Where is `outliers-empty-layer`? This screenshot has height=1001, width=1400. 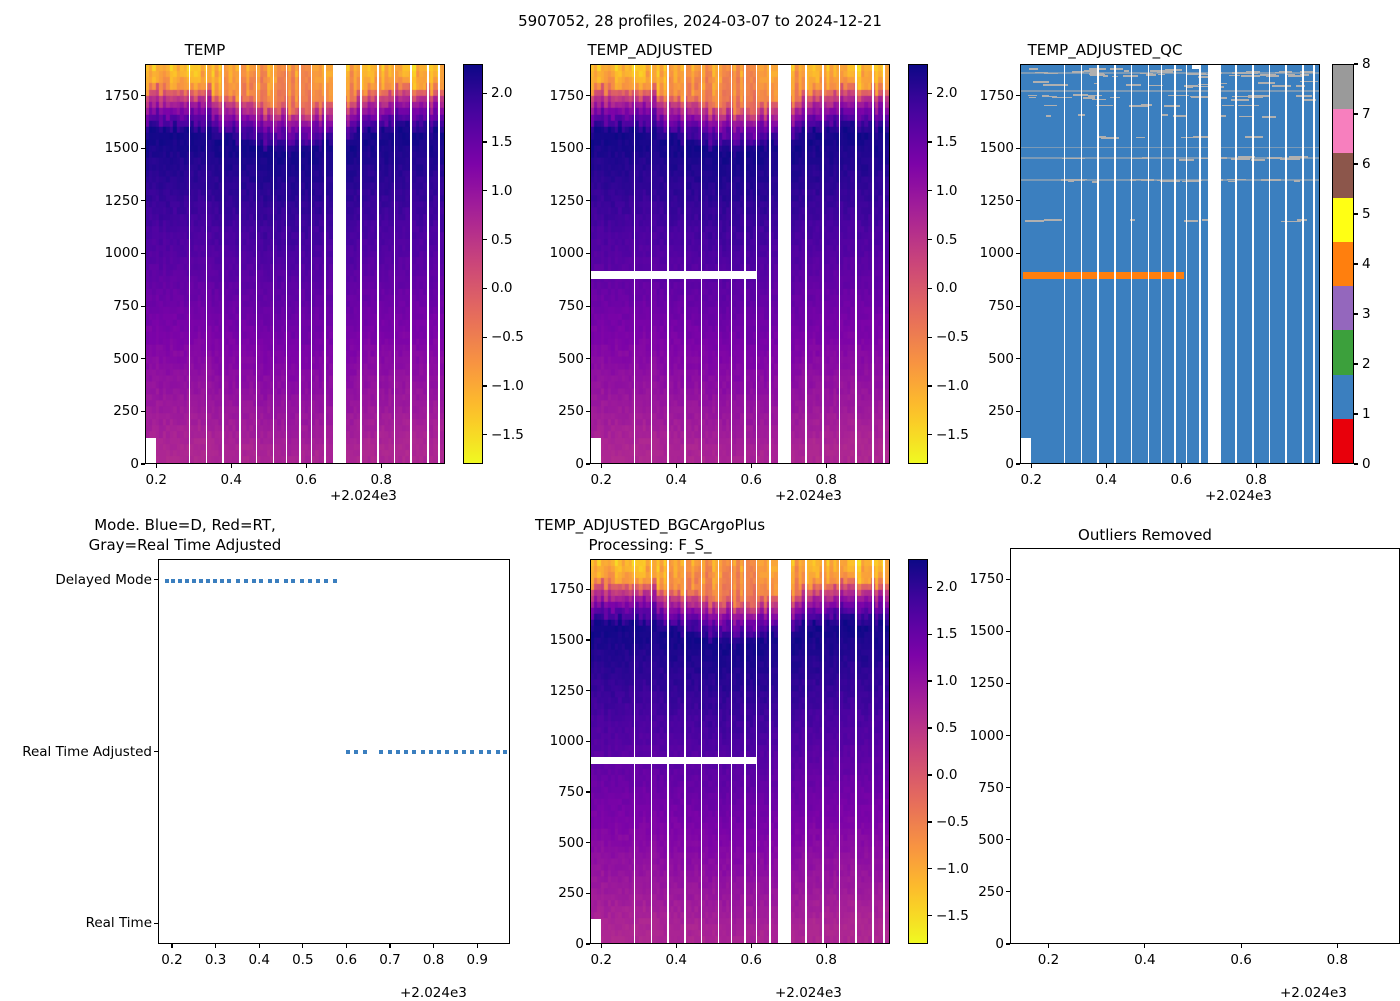 outliers-empty-layer is located at coordinates (1205, 746).